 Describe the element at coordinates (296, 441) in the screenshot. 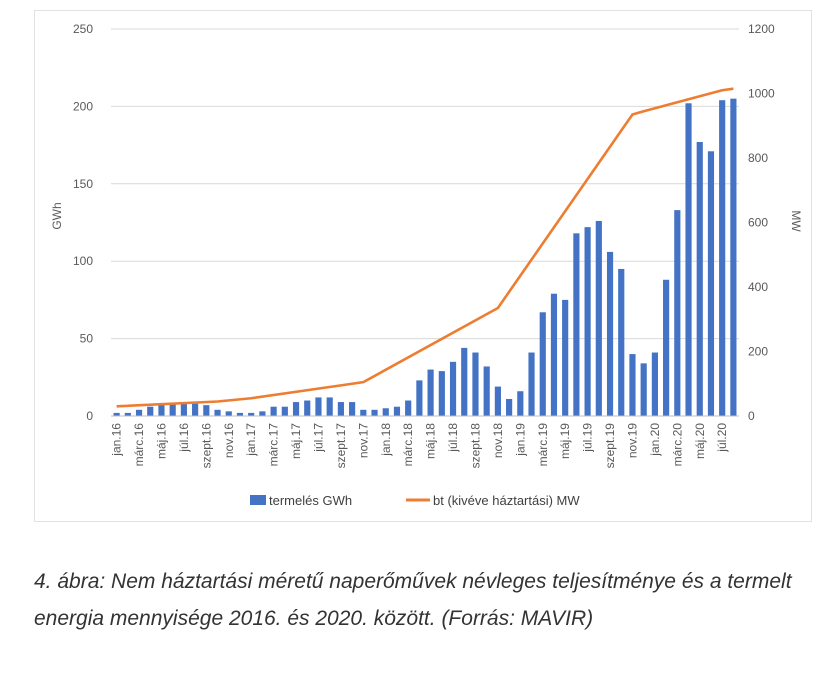

I see `x-tick-label: máj.17` at that location.